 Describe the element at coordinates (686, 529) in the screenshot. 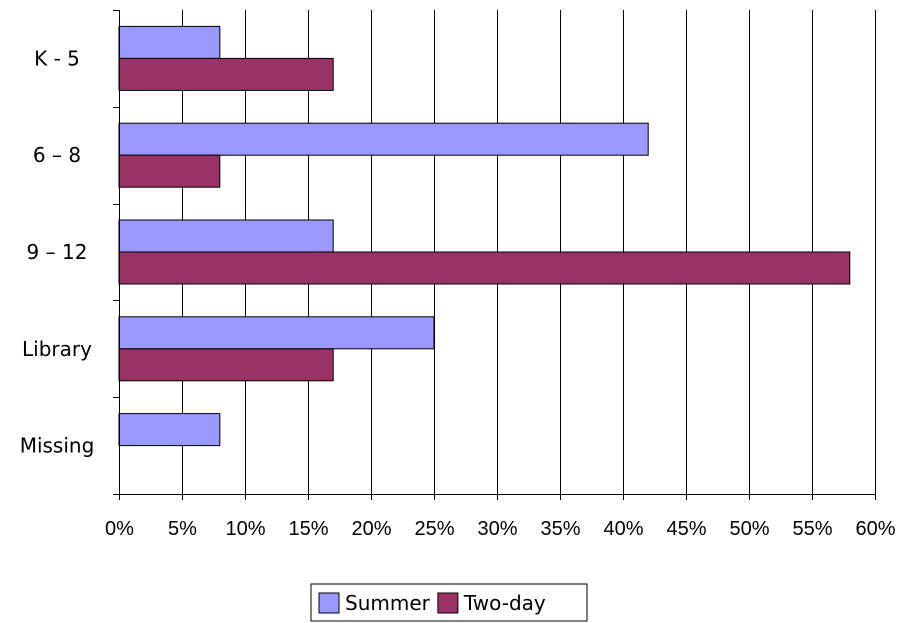

I see `x-tick-label: 45%` at that location.